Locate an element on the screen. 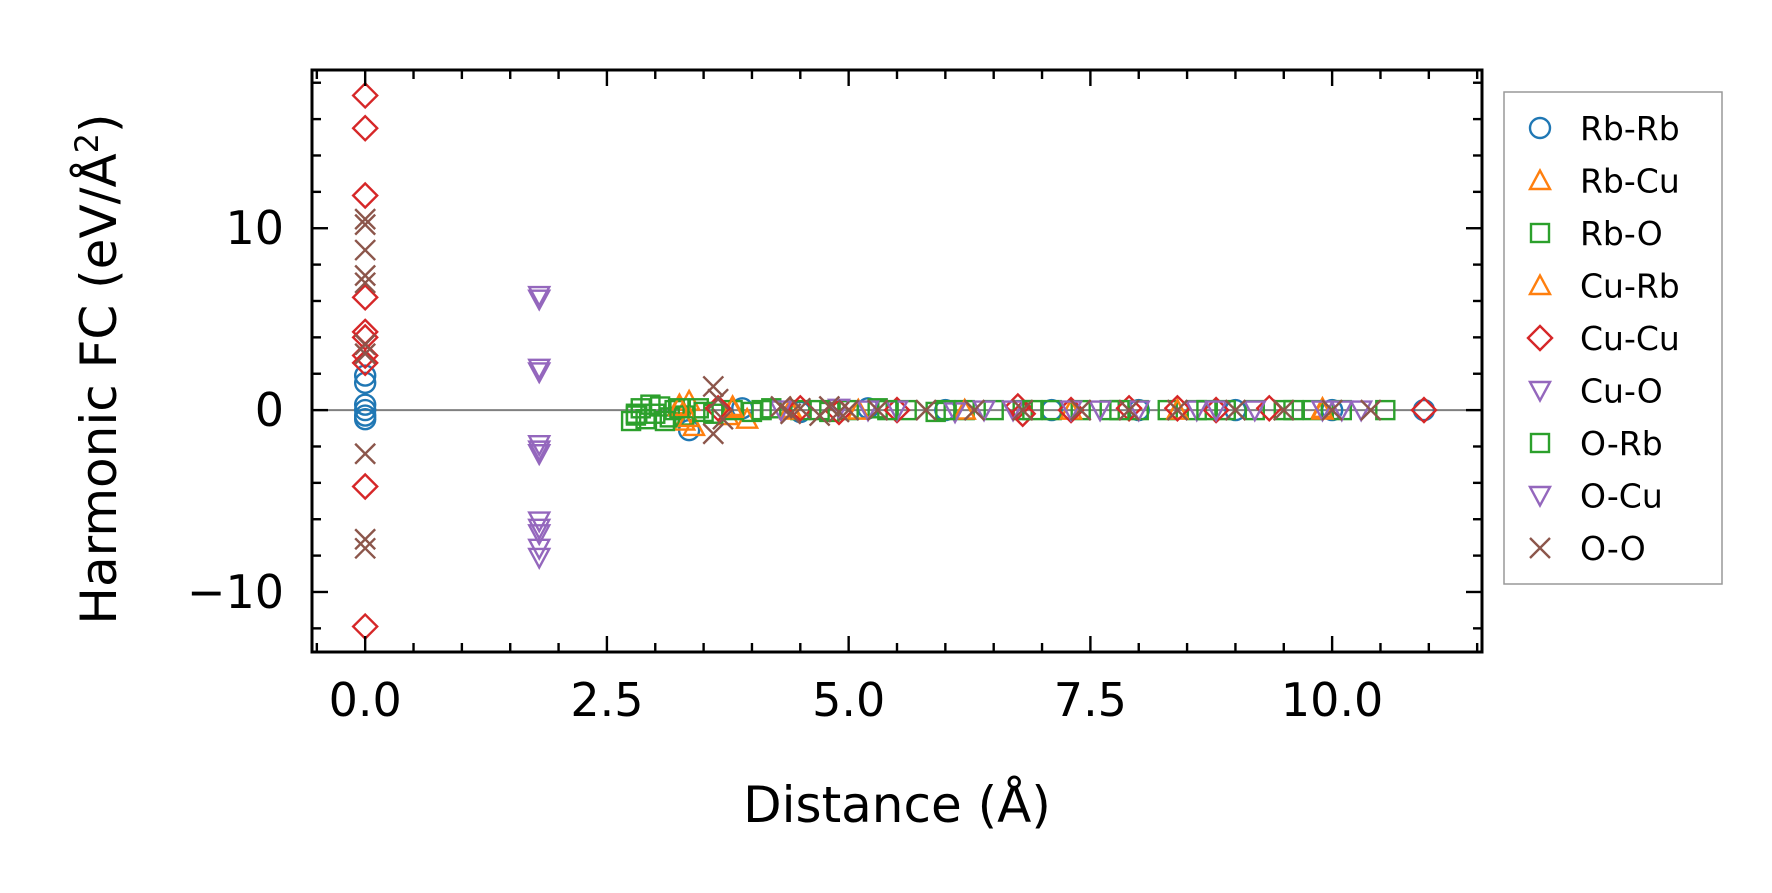 The height and width of the screenshot is (893, 1772). y-axis-title-main: Harmonic FC (eV/Å is located at coordinates (99, 388).